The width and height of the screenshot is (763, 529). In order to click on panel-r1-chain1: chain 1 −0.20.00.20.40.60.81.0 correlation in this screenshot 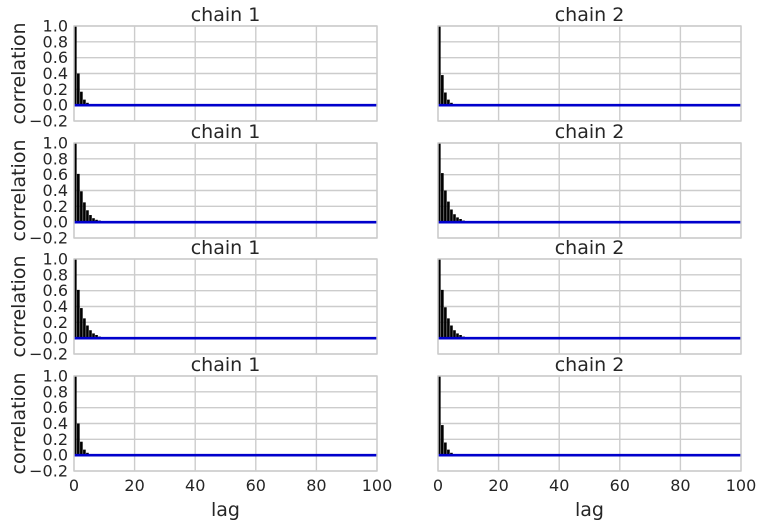, I will do `click(193, 67)`.